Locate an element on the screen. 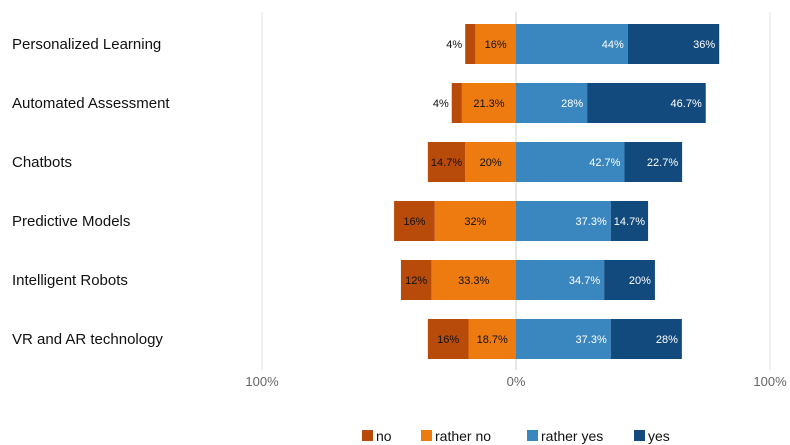 Image resolution: width=790 pixels, height=445 pixels. data-label-no-1: 4% is located at coordinates (441, 104).